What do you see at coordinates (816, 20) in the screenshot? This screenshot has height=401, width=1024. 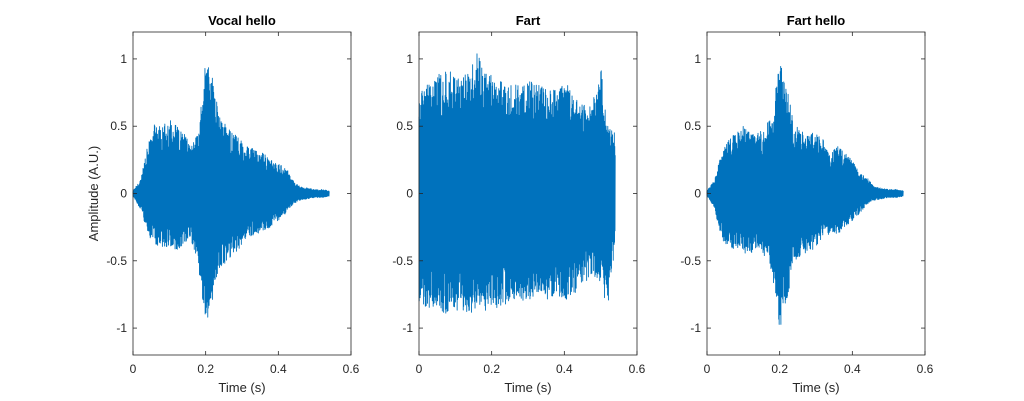 I see `panel-title: Fart hello` at bounding box center [816, 20].